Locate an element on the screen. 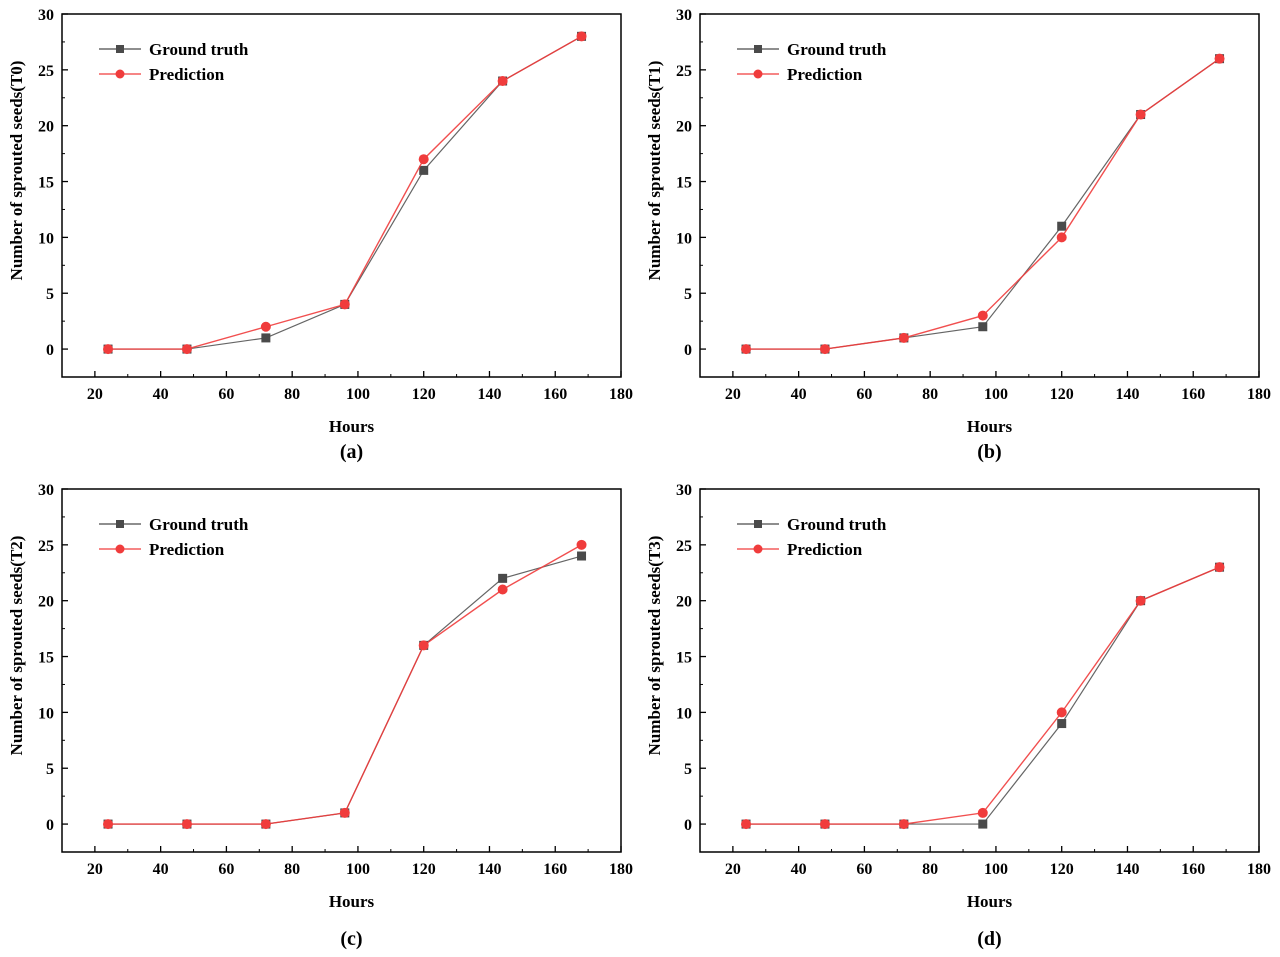  y-axis-label: Number of sprouted seeds(T0) is located at coordinates (16, 171).